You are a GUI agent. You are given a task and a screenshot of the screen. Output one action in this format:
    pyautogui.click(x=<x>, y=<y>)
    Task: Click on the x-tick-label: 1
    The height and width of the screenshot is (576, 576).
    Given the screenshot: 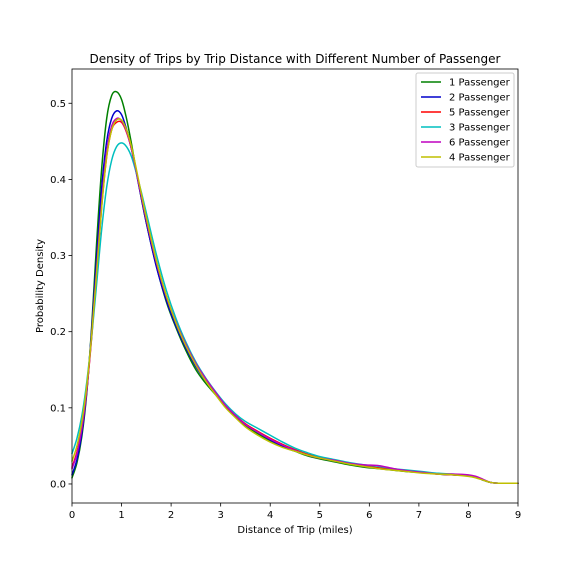 What is the action you would take?
    pyautogui.click(x=121, y=515)
    